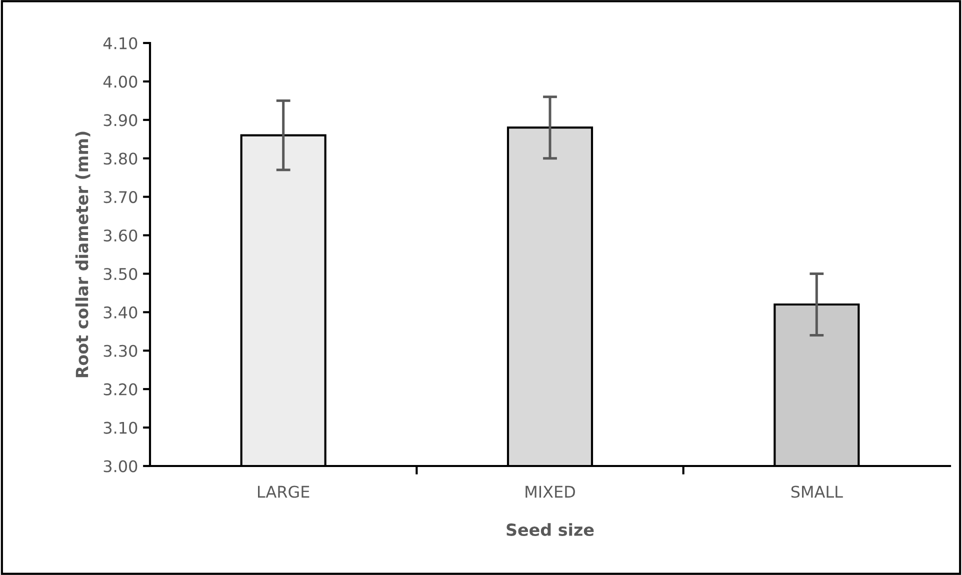 The image size is (962, 575). Describe the element at coordinates (120, 43) in the screenshot. I see `y-tick-label: 4.10` at that location.